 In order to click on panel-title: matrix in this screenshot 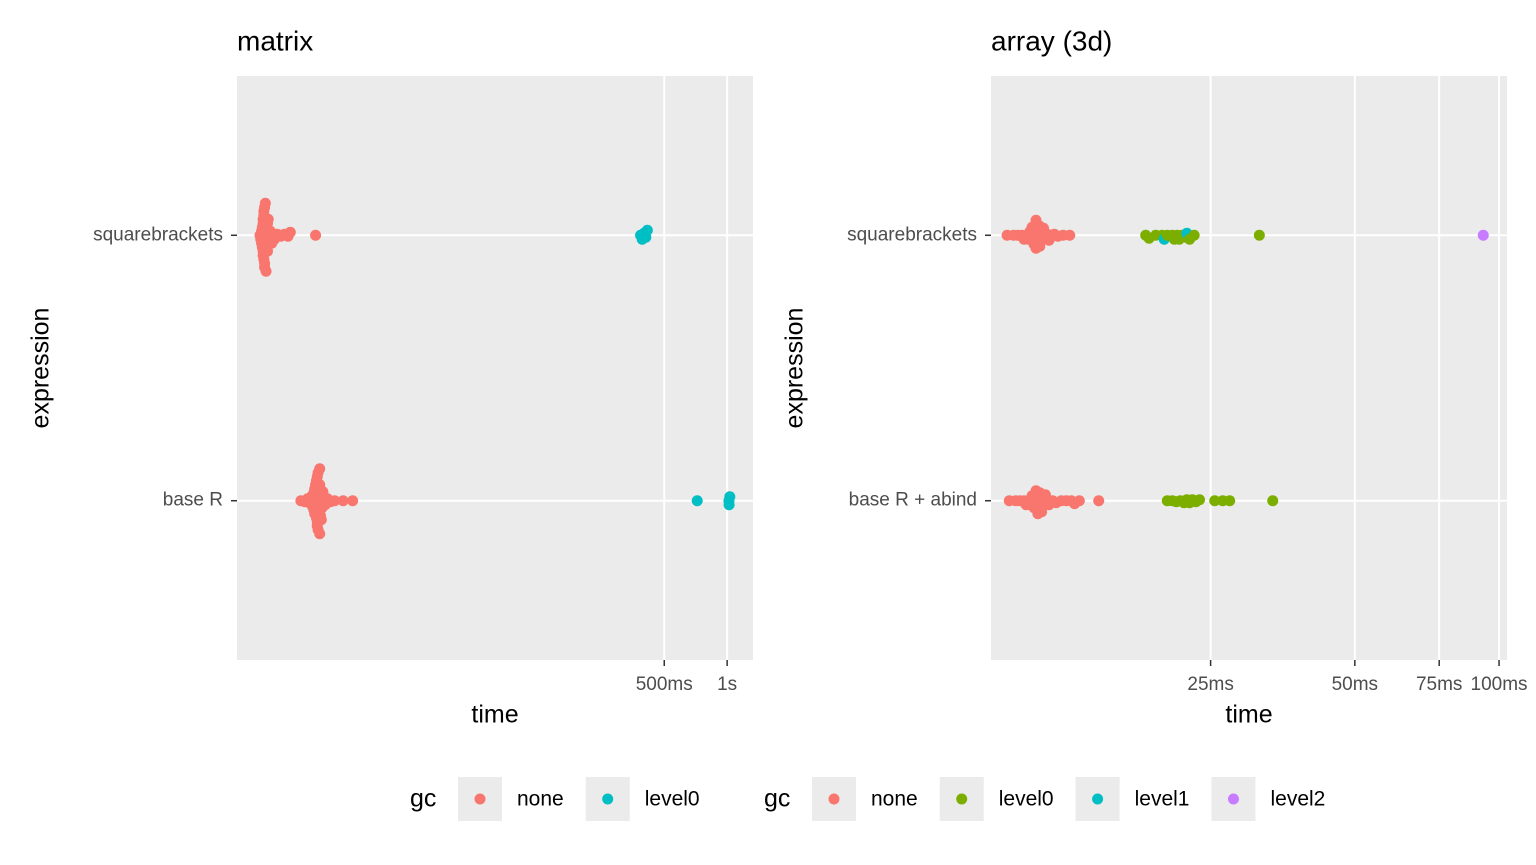, I will do `click(275, 40)`.